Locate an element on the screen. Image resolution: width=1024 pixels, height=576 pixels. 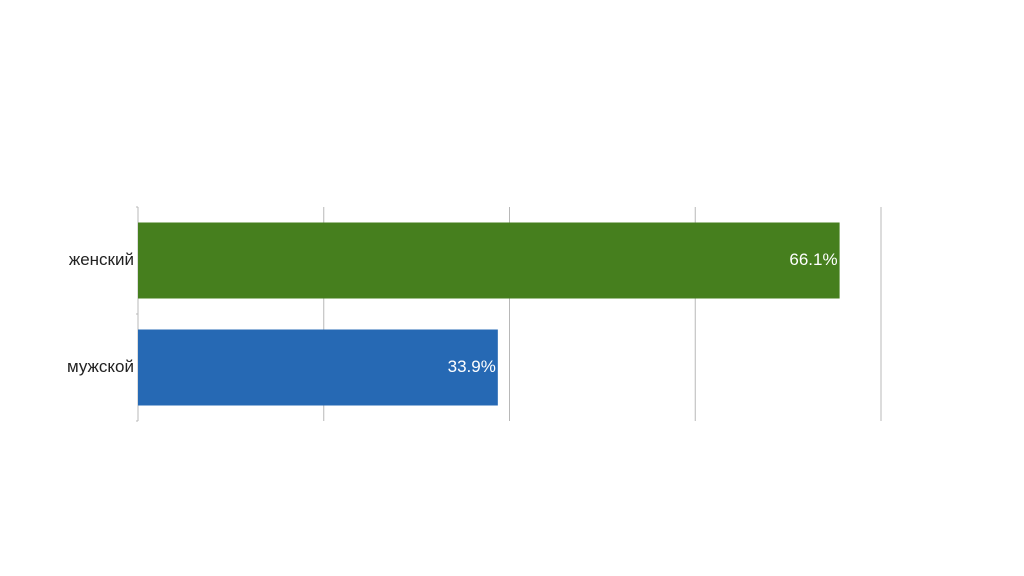
y-tick-label: мужской is located at coordinates (100, 366).